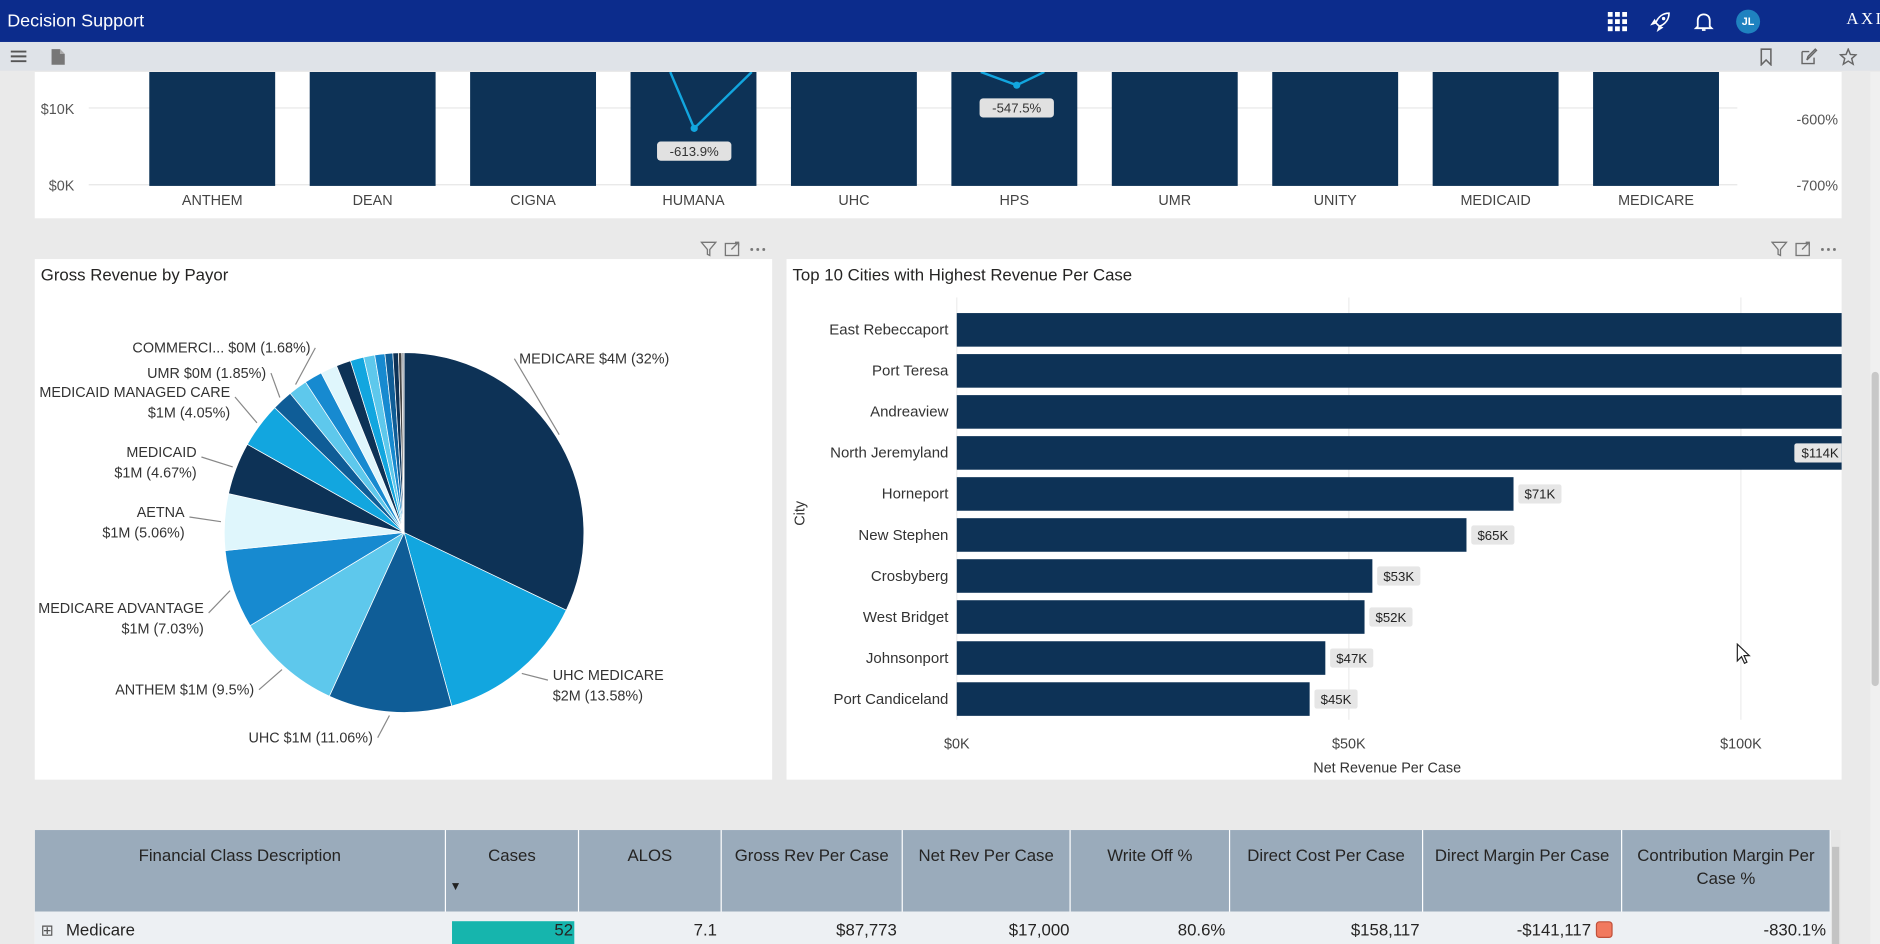  What do you see at coordinates (1039, 930) in the screenshot?
I see `net-rev-value: $17,000` at bounding box center [1039, 930].